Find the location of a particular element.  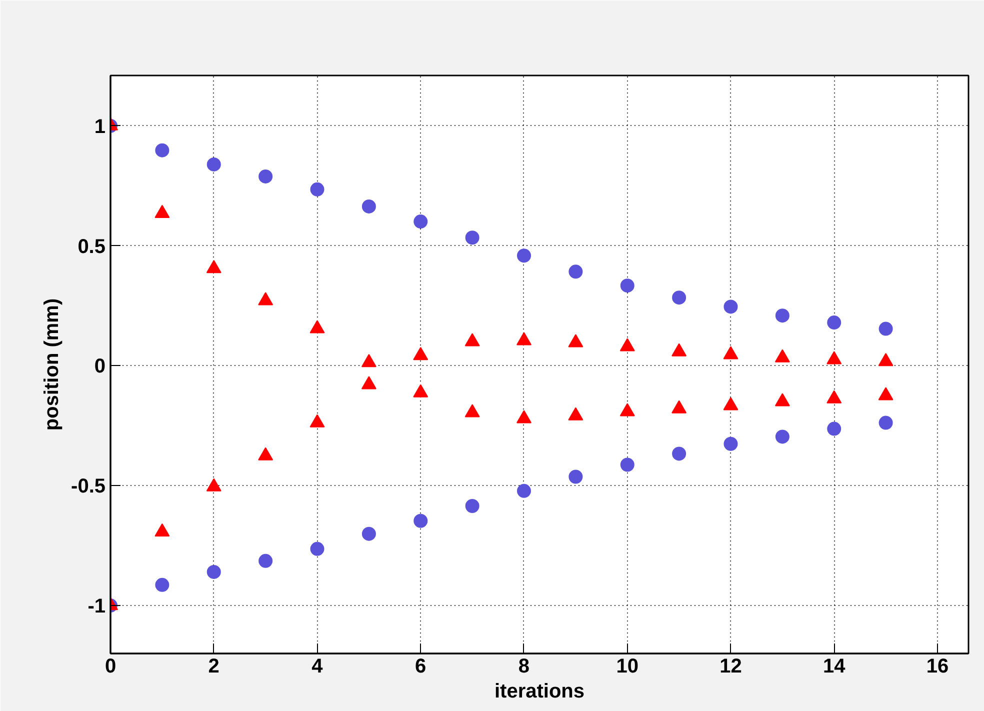

x-tick-label: 16 is located at coordinates (937, 667).